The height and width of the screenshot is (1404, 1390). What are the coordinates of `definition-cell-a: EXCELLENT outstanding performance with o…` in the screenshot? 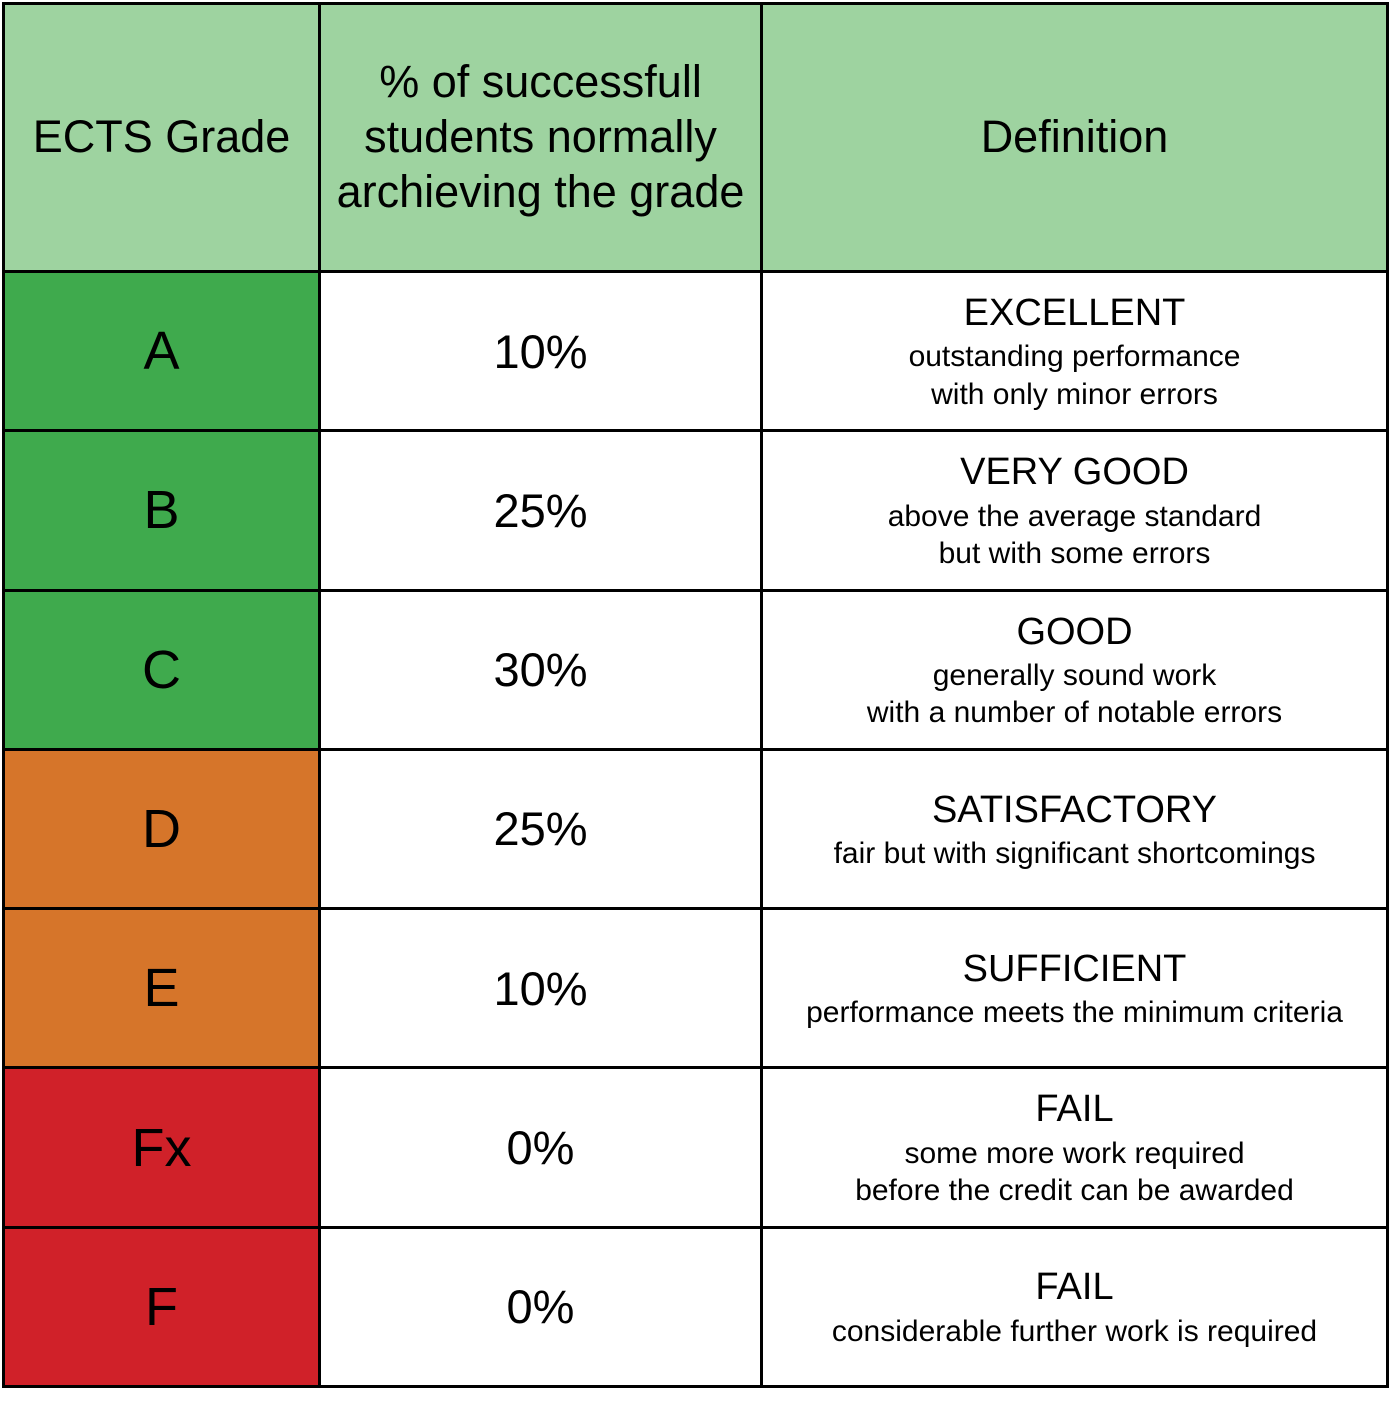 It's located at (1074, 351).